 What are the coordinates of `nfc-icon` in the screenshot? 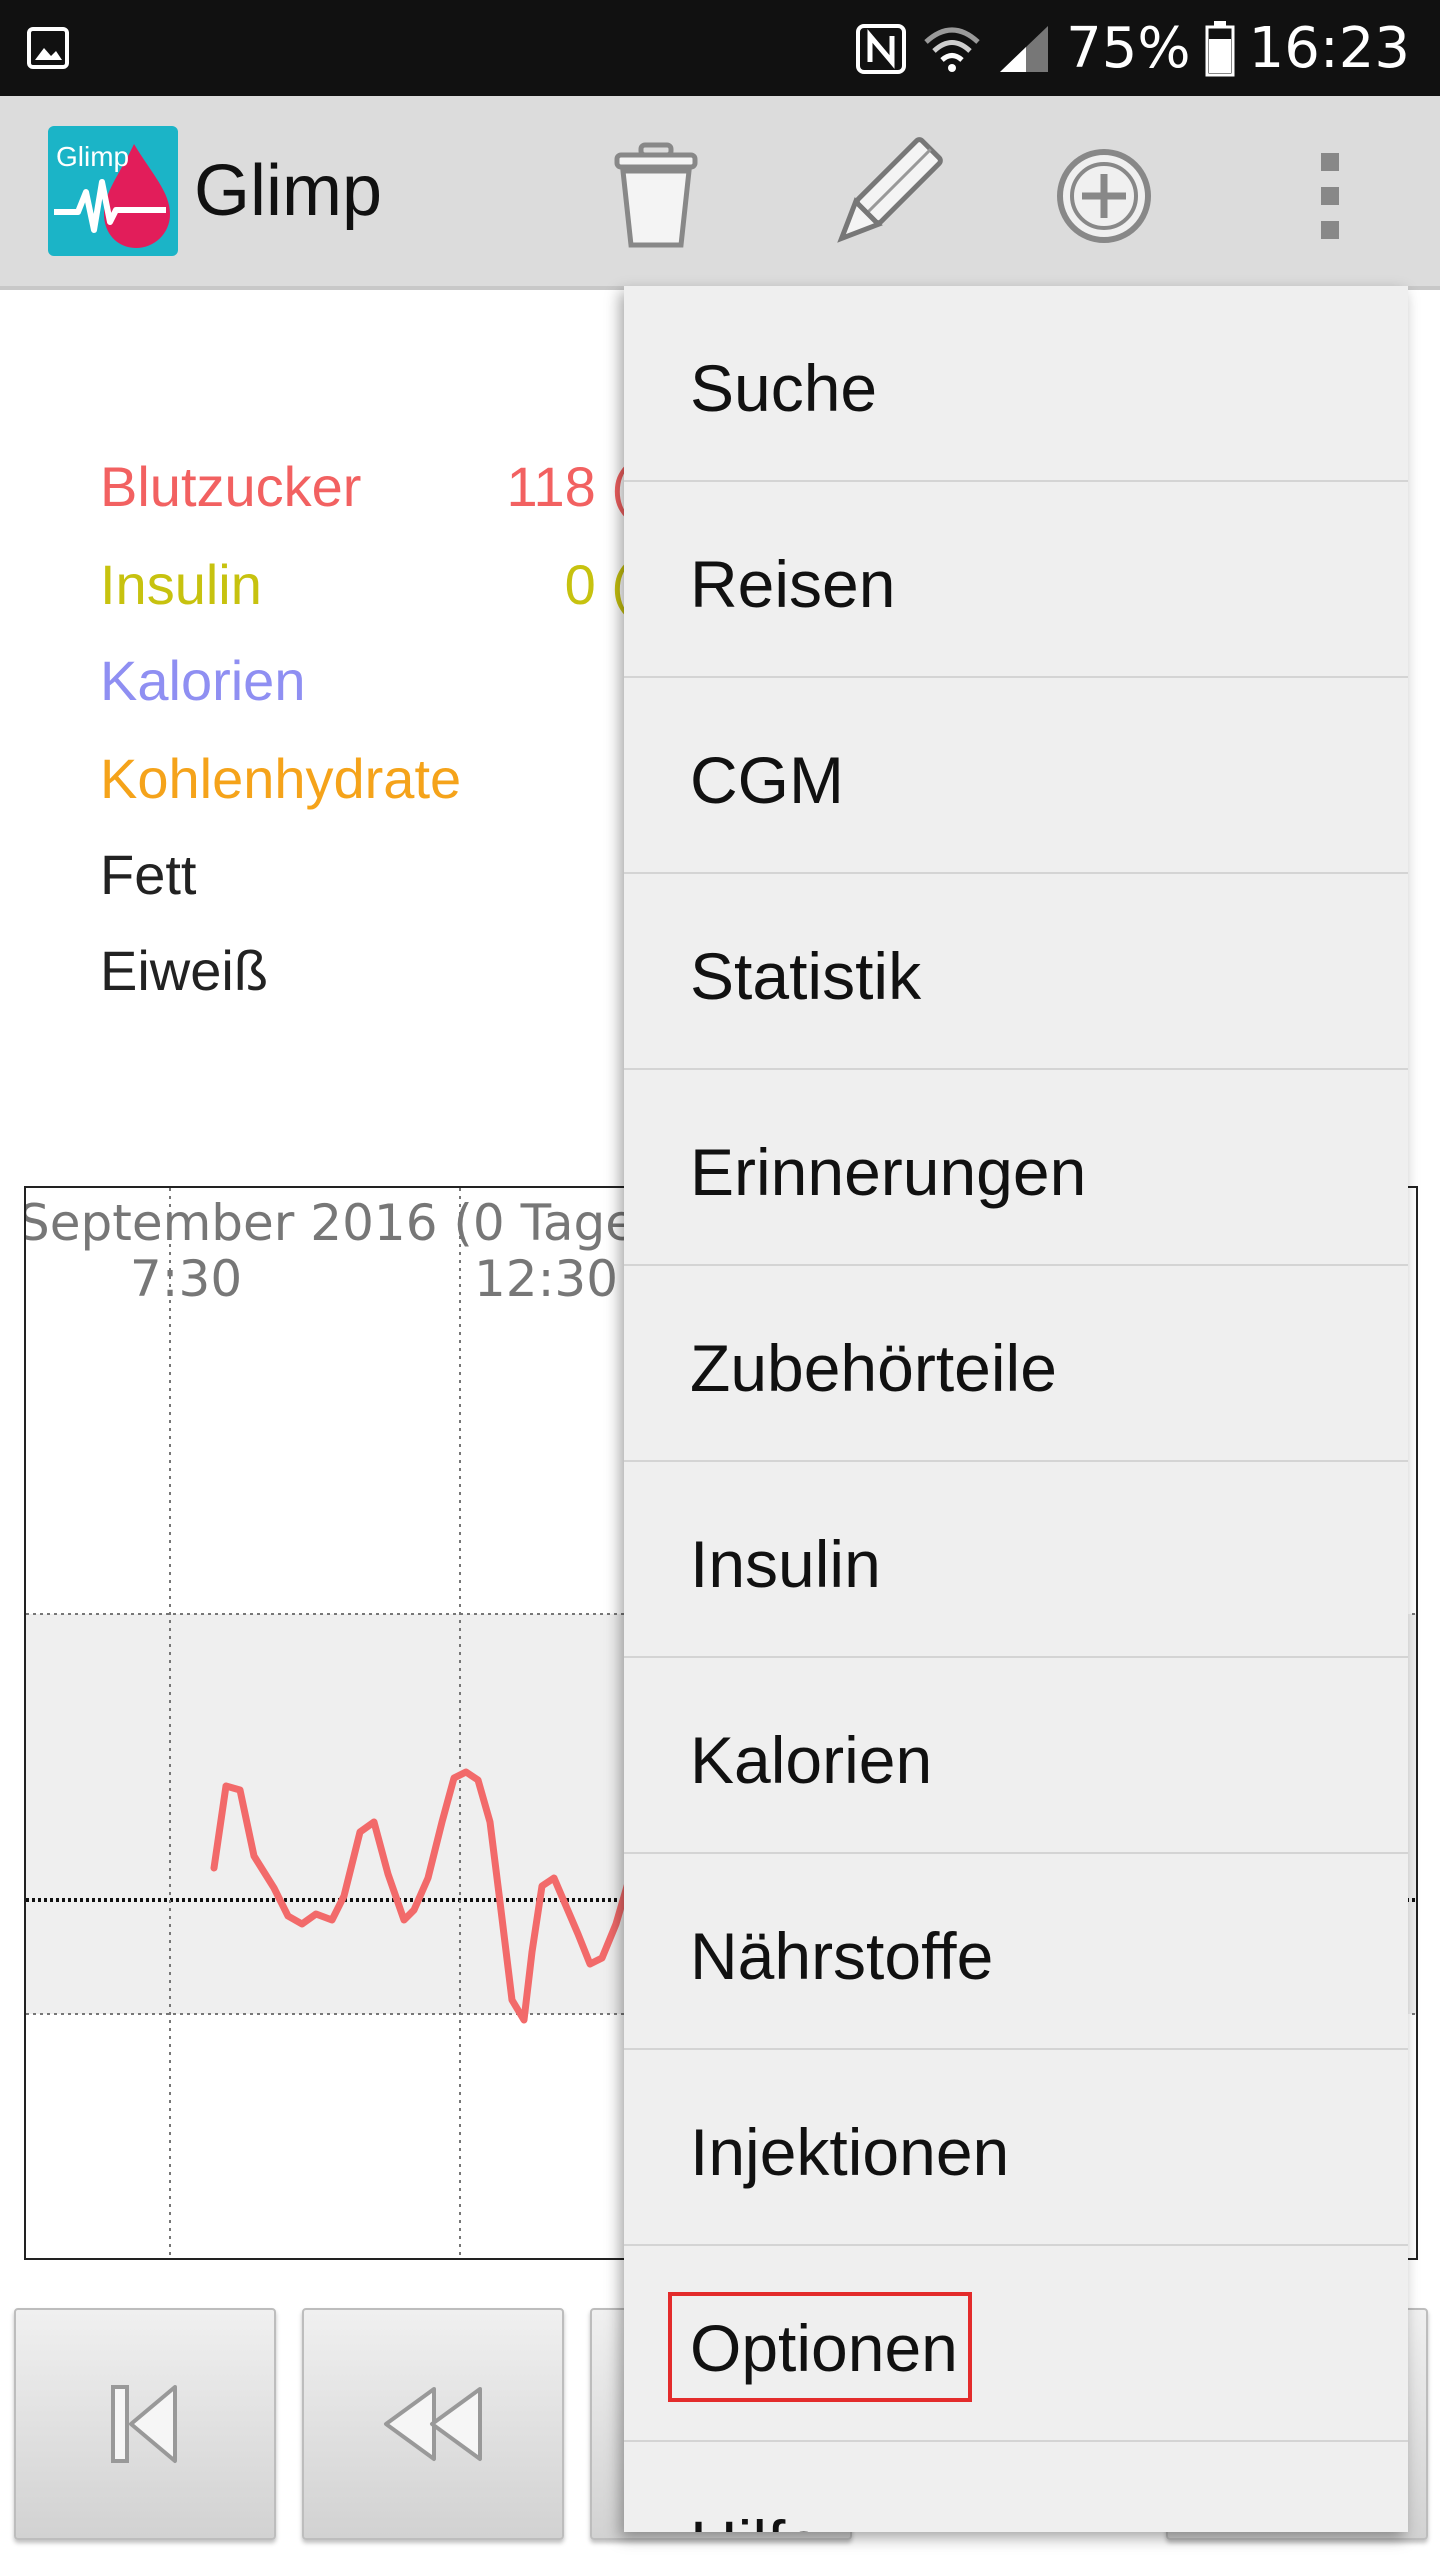 It's located at (881, 49).